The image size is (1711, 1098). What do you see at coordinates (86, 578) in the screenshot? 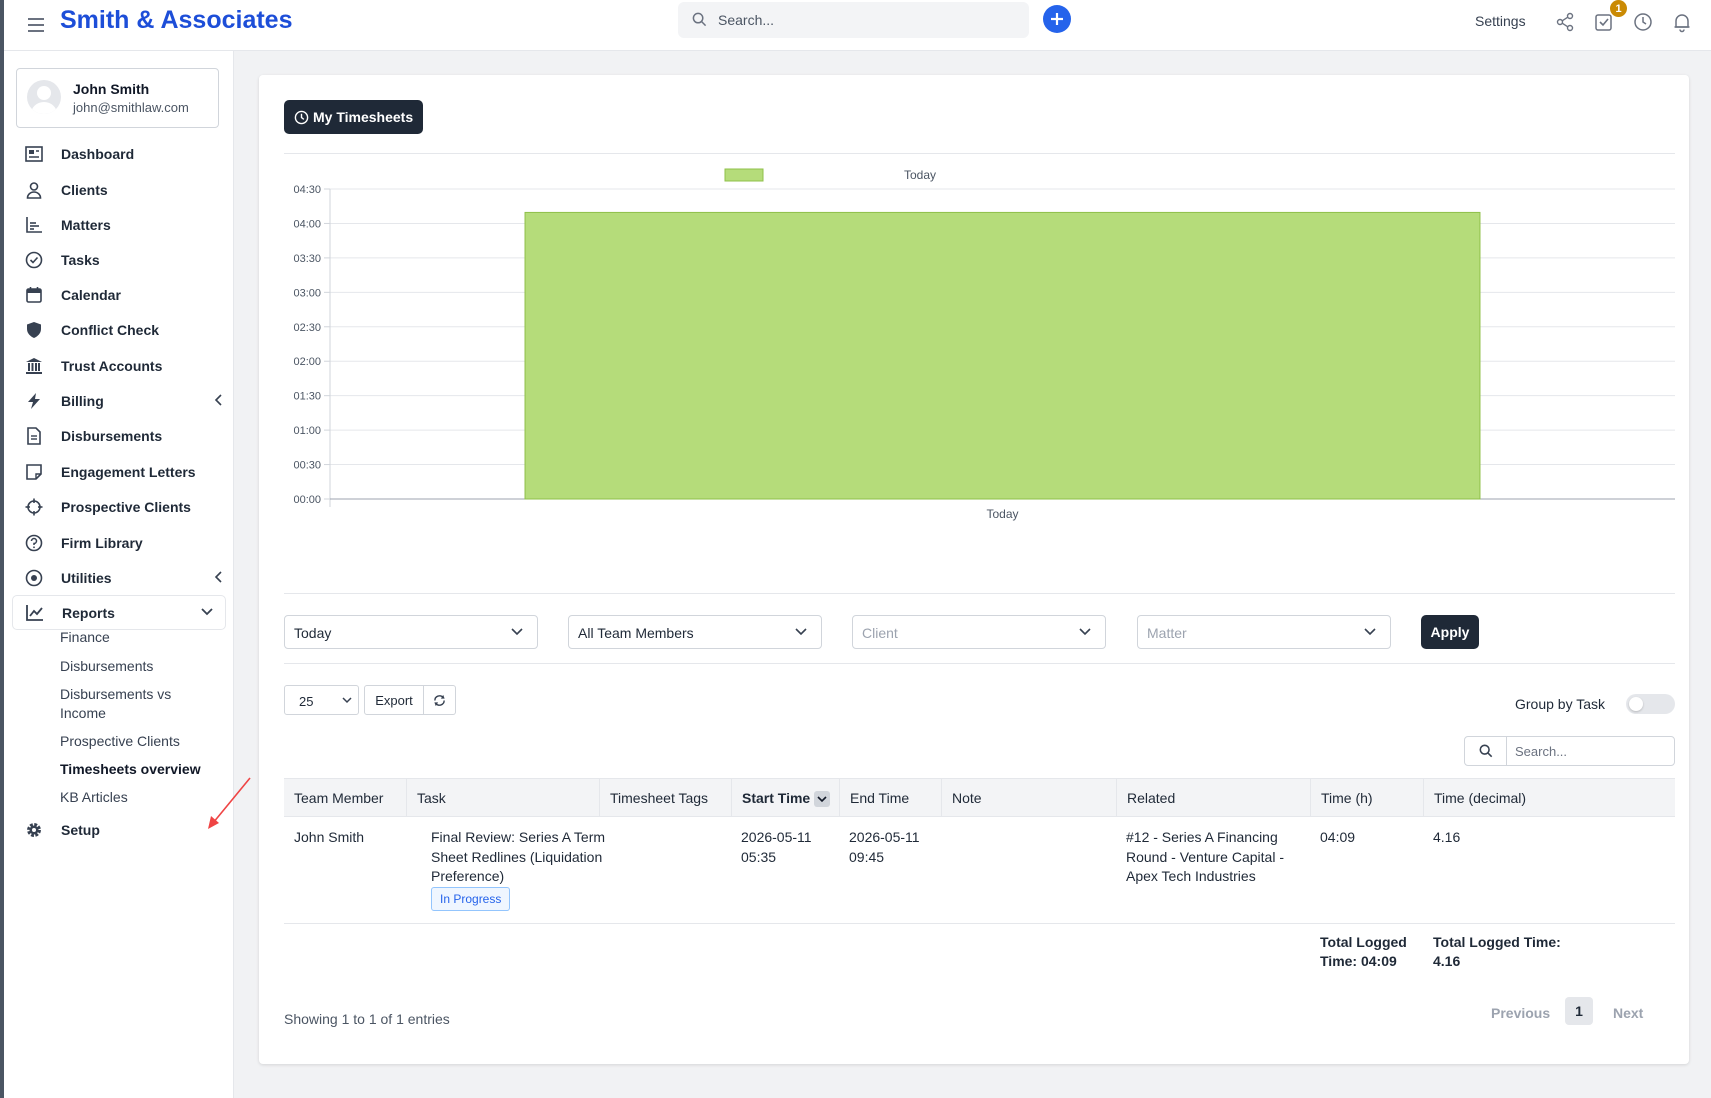
I see `sidebar-item-label: Utilities` at bounding box center [86, 578].